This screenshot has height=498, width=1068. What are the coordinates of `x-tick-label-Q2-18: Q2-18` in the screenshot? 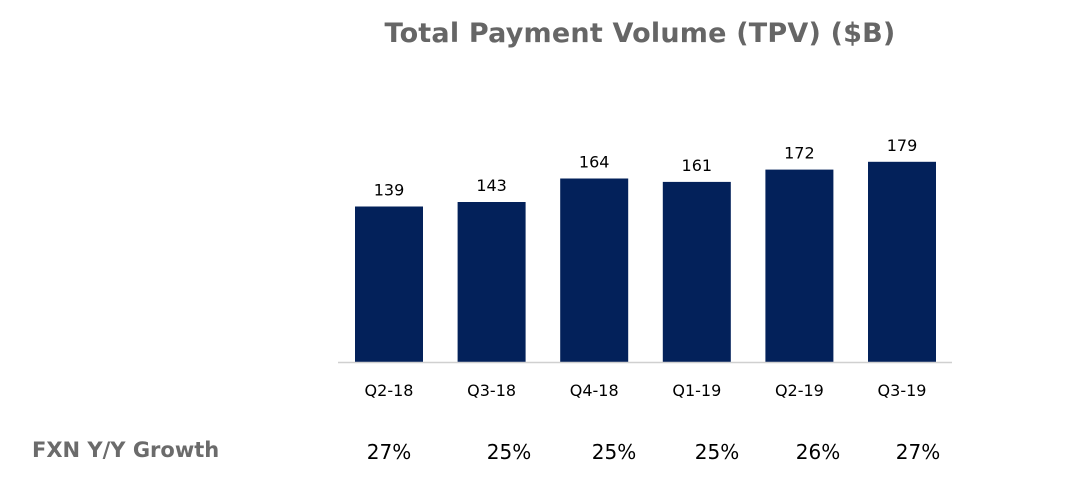 It's located at (389, 390).